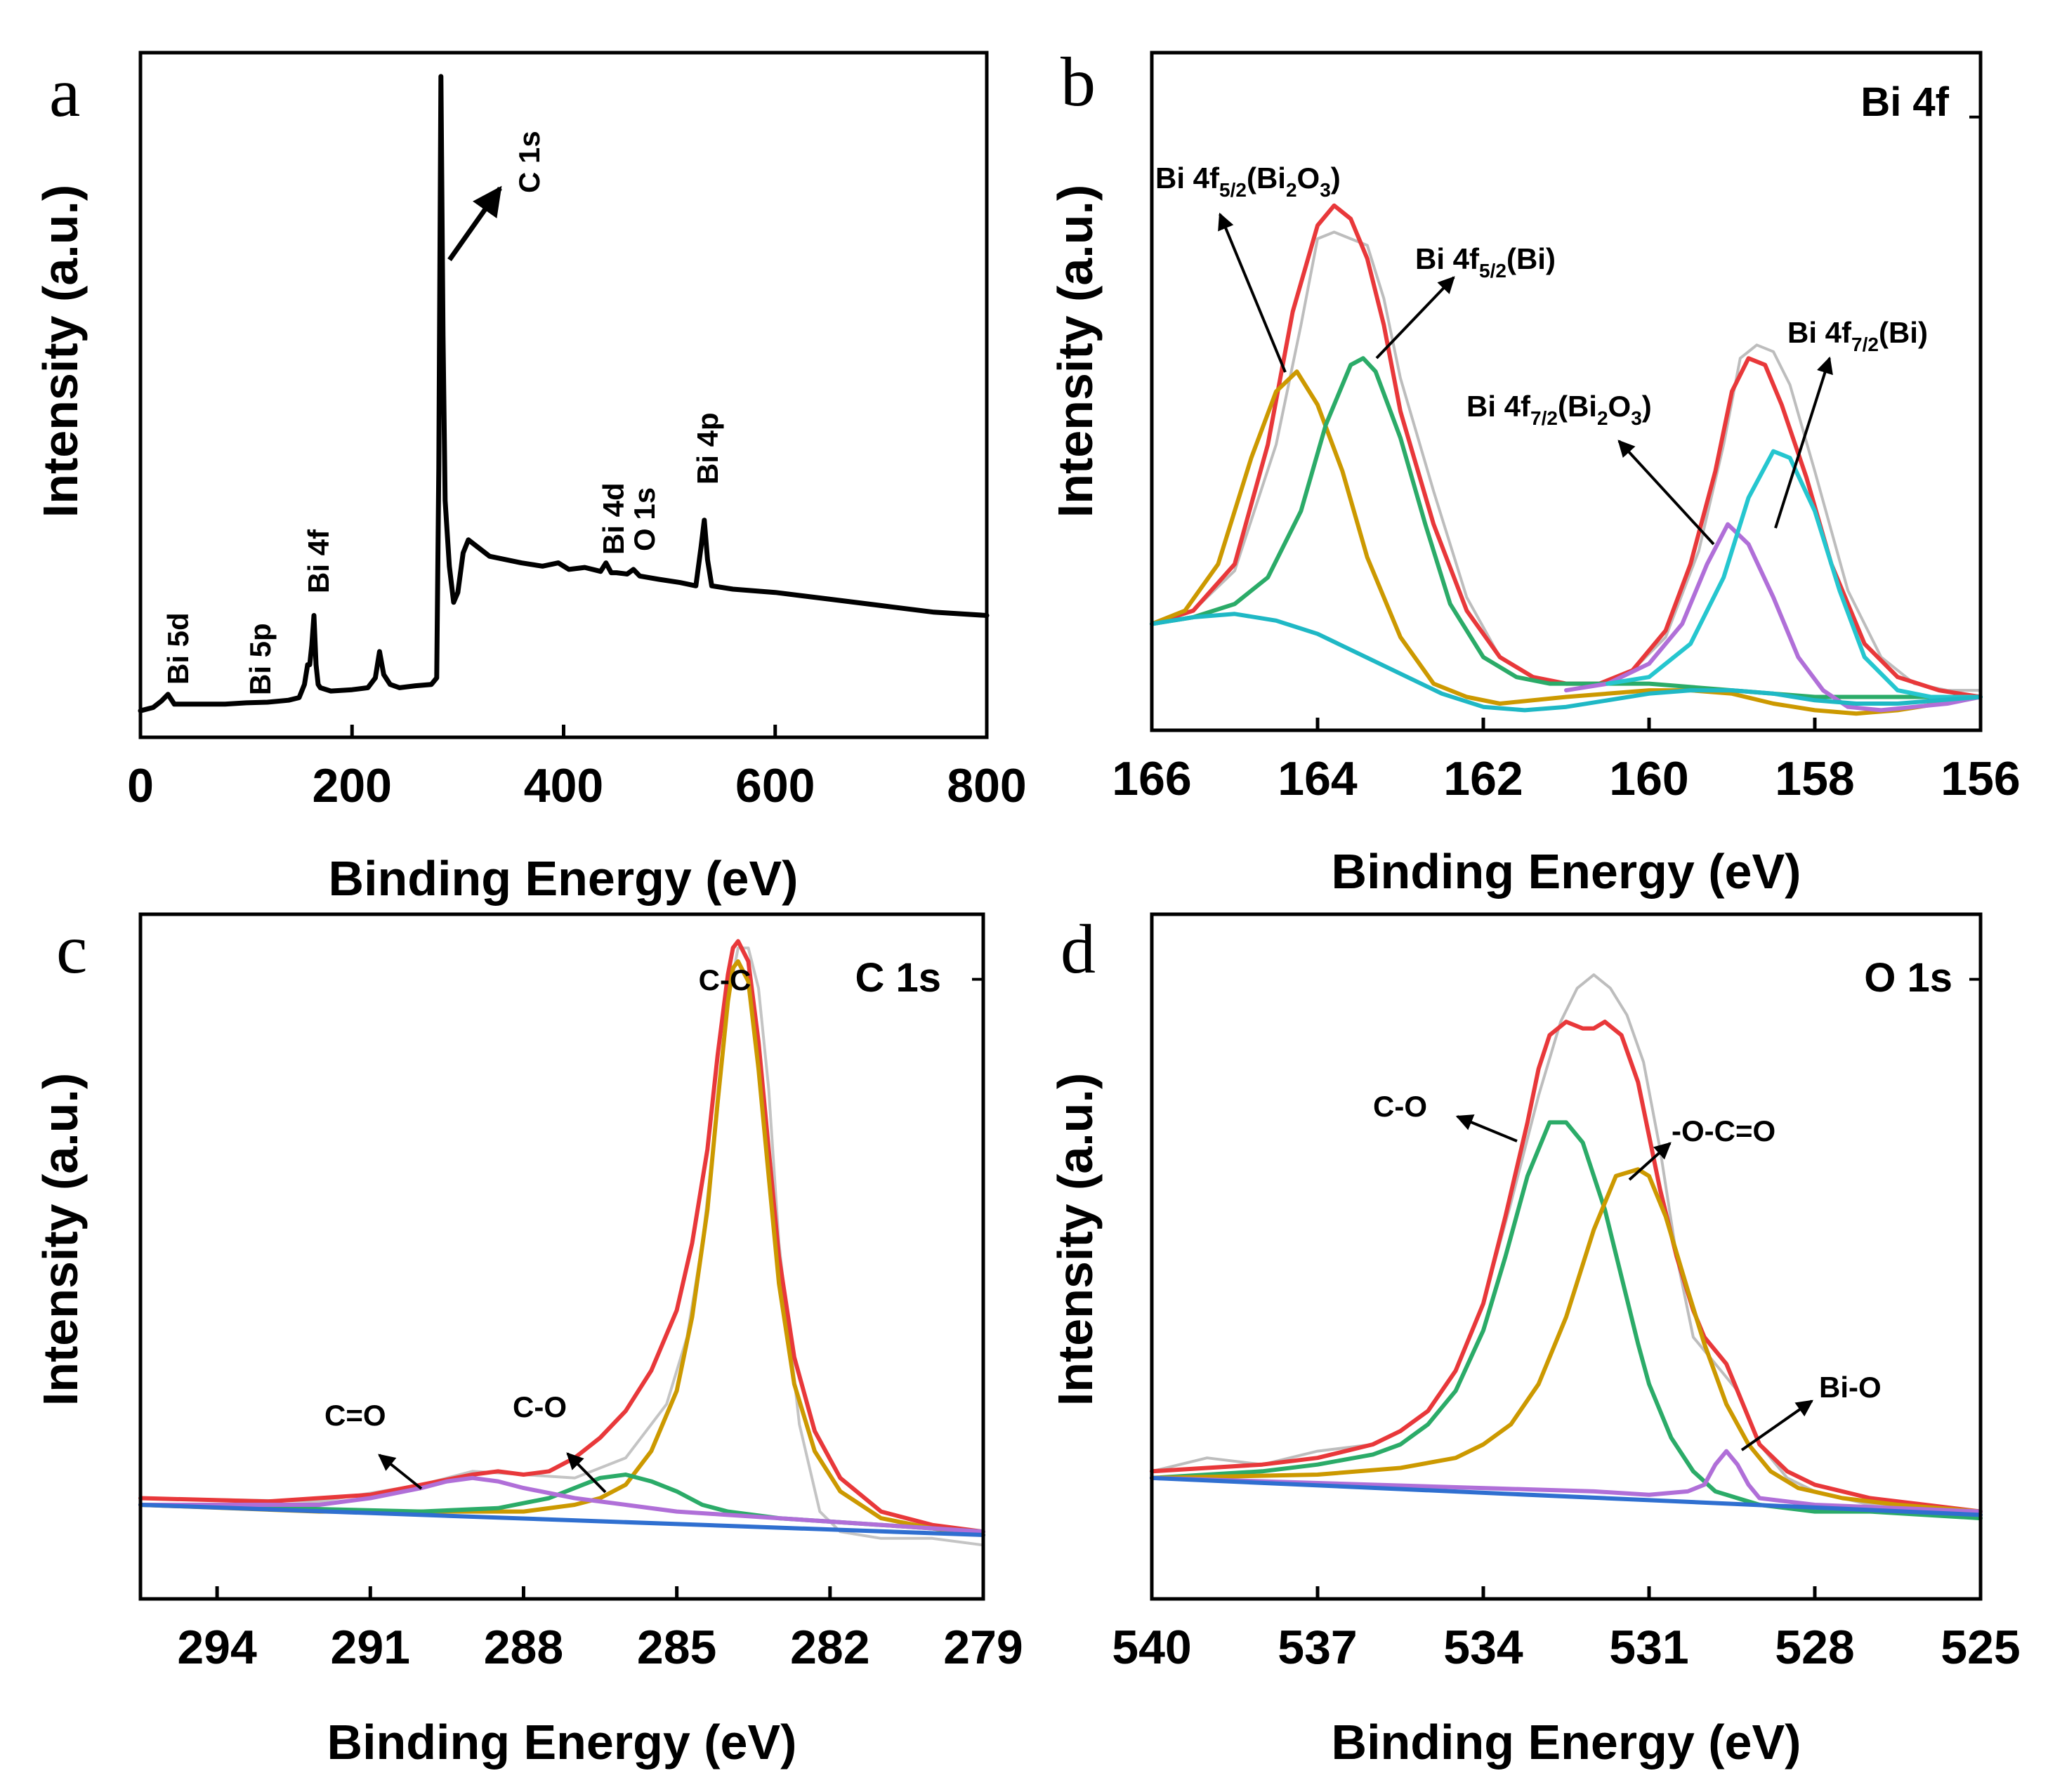 The image size is (2055, 1792). I want to click on arrow-bi4f52-bi2o3, so click(1252, 292).